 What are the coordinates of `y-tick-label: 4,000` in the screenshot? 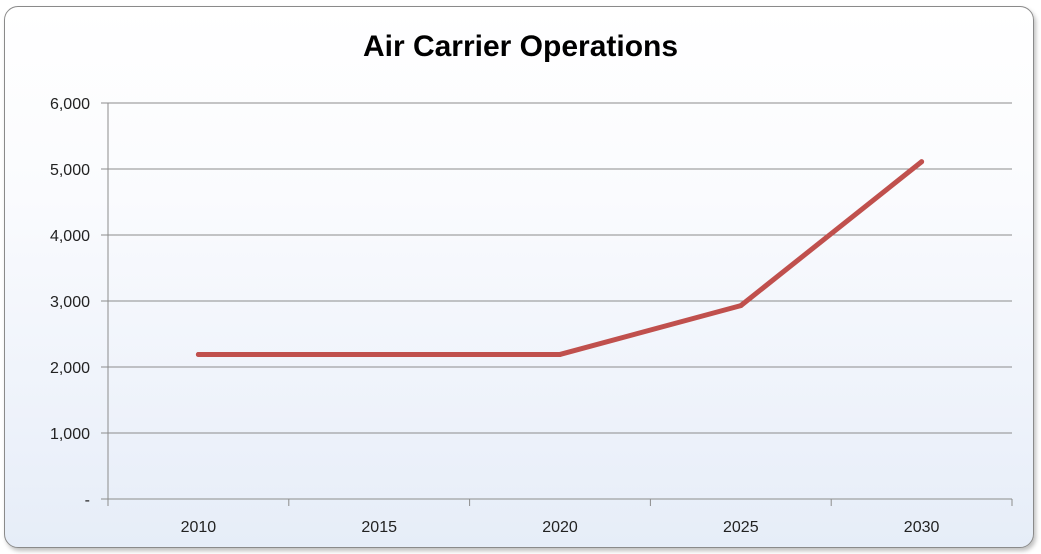 It's located at (70, 236).